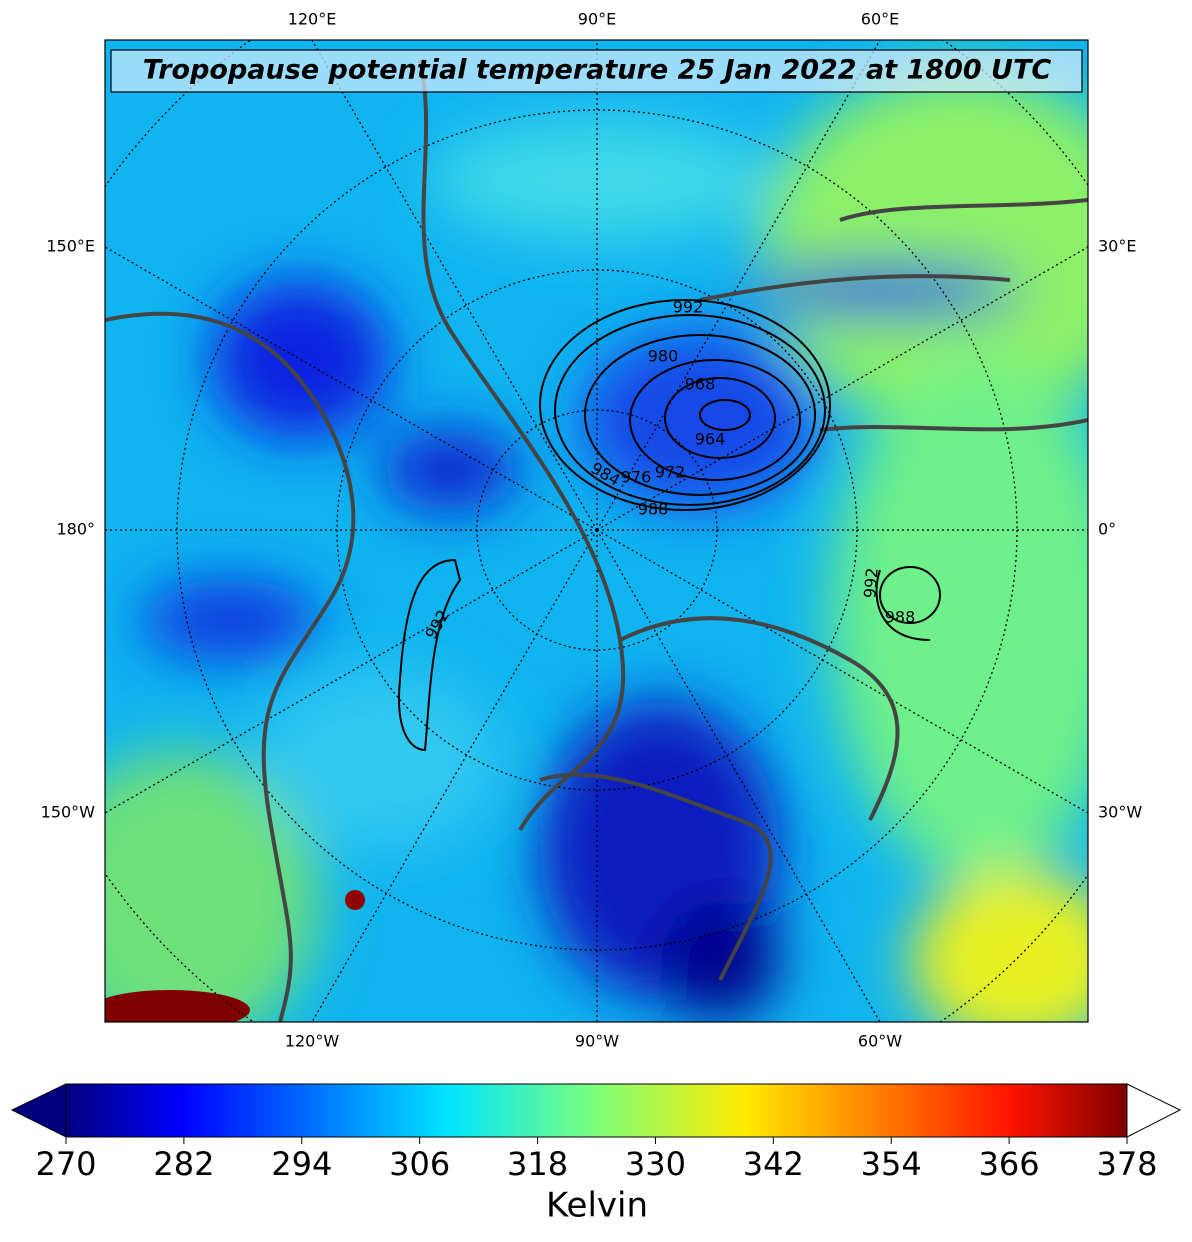 The height and width of the screenshot is (1242, 1192). Describe the element at coordinates (75, 529) in the screenshot. I see `lat-label: 180°` at that location.